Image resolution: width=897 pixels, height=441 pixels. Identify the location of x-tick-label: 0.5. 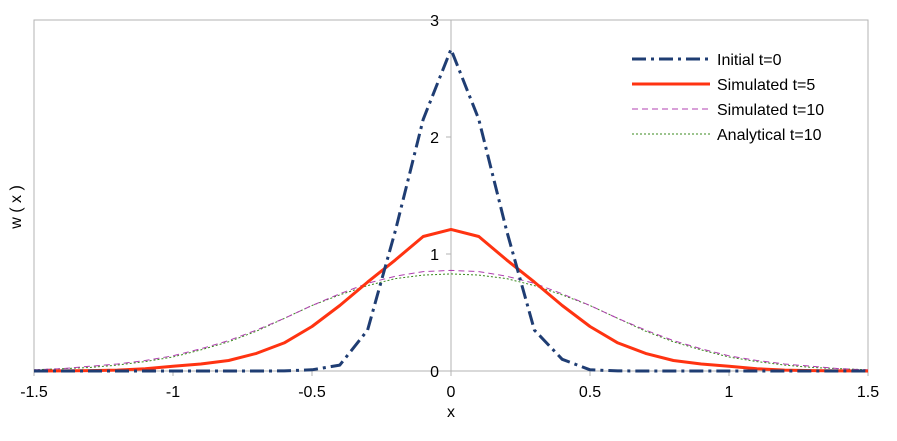
(590, 392).